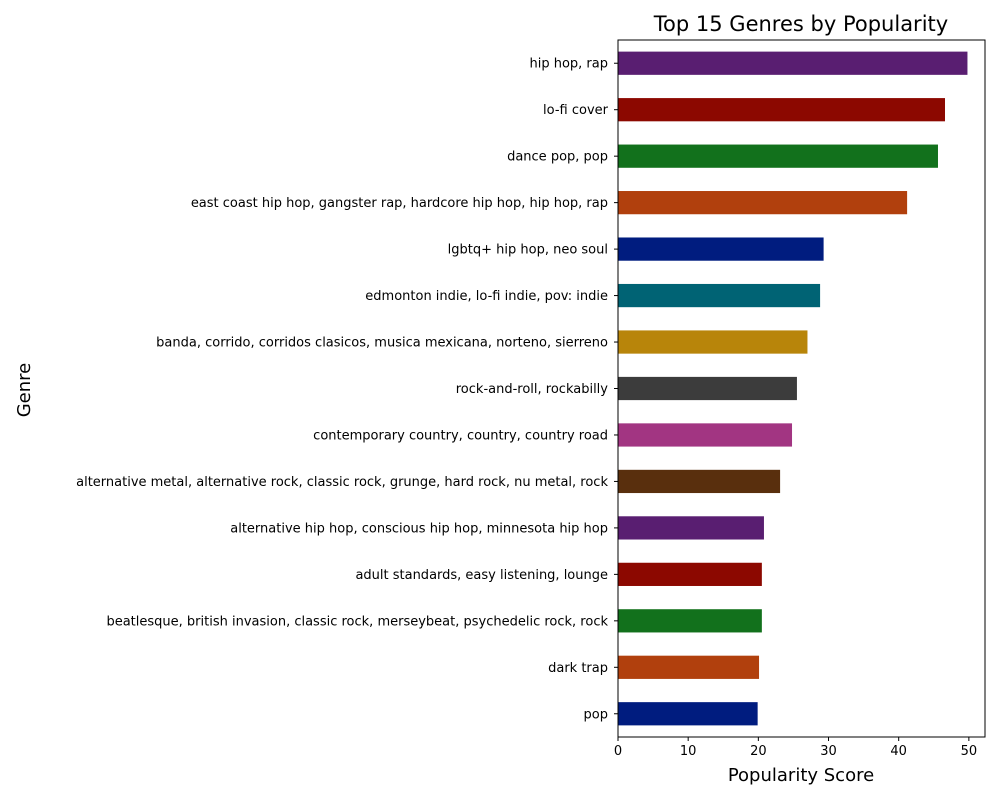 The height and width of the screenshot is (800, 1000). Describe the element at coordinates (576, 110) in the screenshot. I see `y-tick-label: lo-fi cover` at that location.